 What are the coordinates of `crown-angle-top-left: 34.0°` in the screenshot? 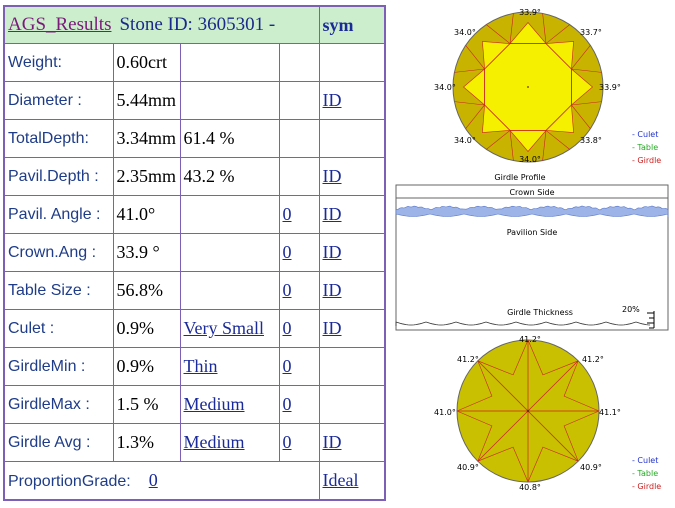 It's located at (465, 32).